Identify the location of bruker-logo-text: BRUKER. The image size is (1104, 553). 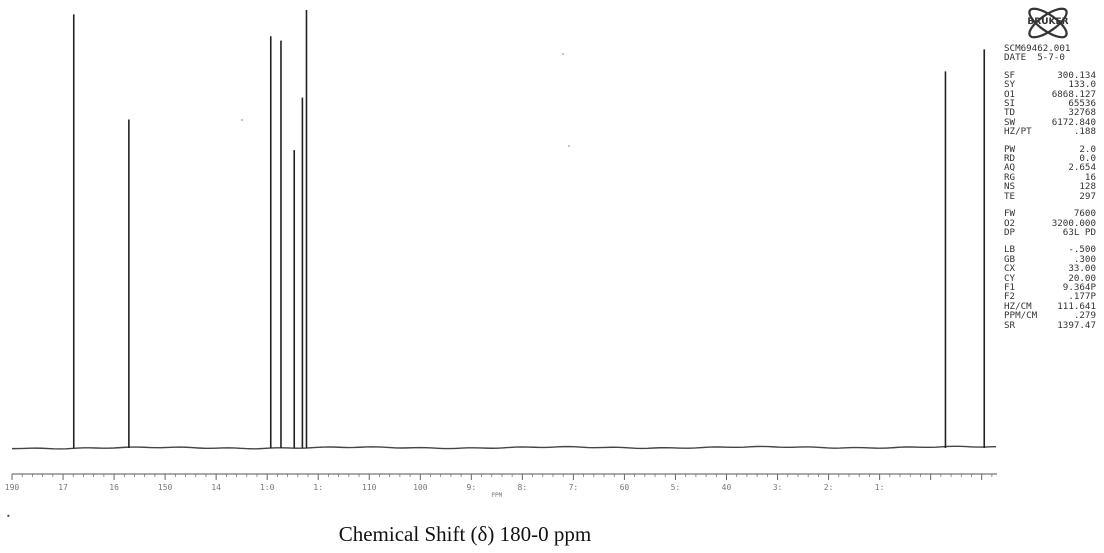
(1048, 22).